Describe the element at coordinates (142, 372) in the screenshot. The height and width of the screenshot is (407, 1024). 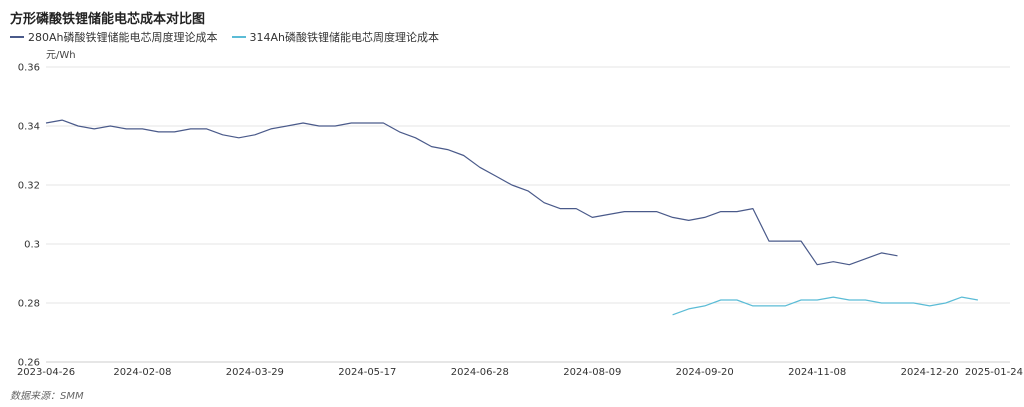
I see `x-tick-label: 2024-02-08` at that location.